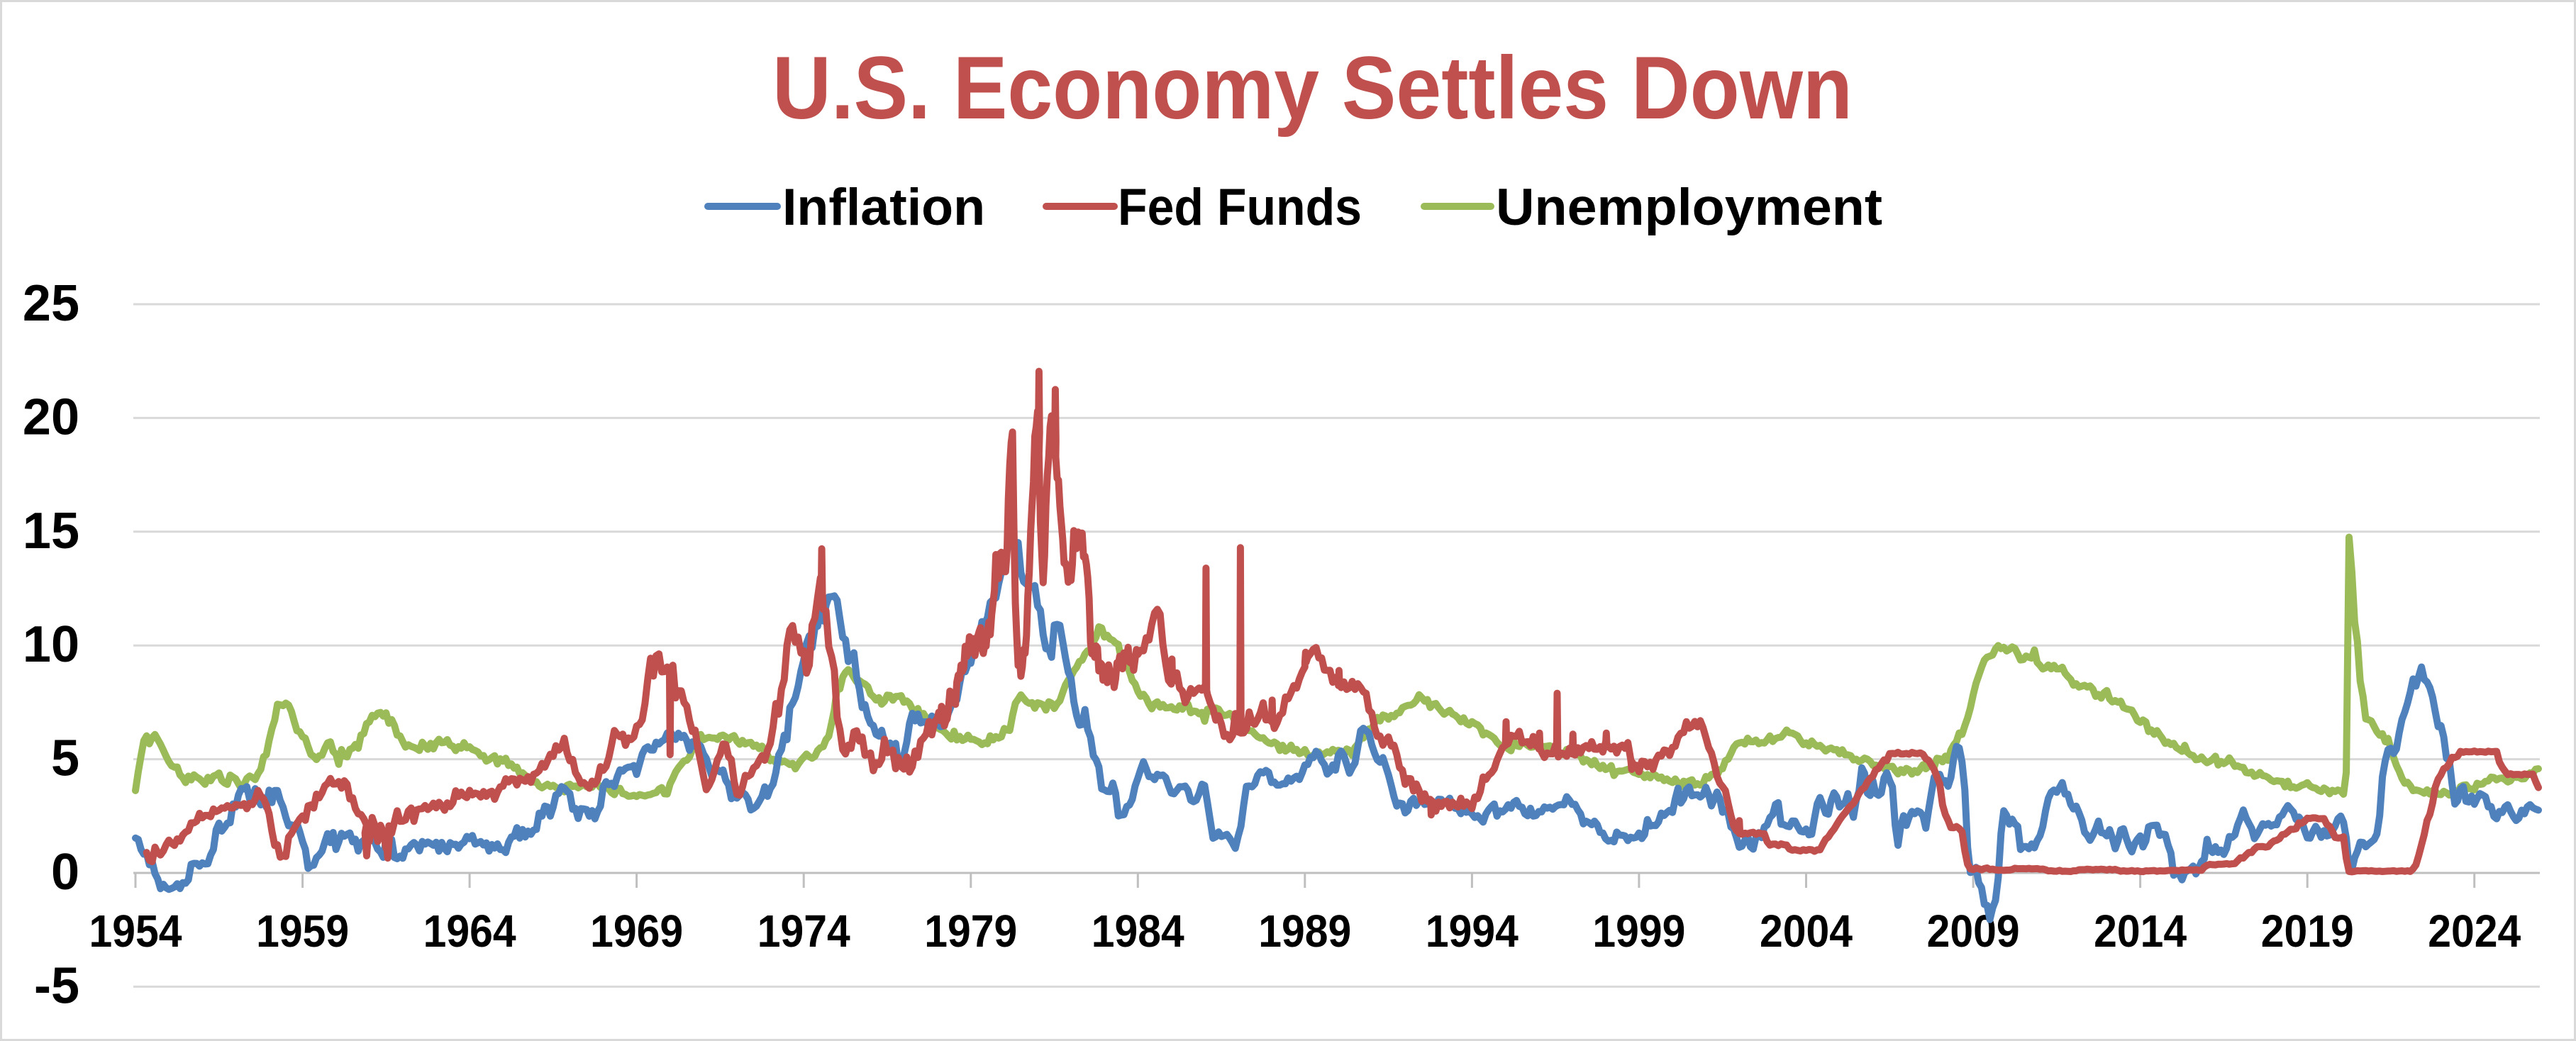  Describe the element at coordinates (804, 931) in the screenshot. I see `svg-text: 1974` at that location.